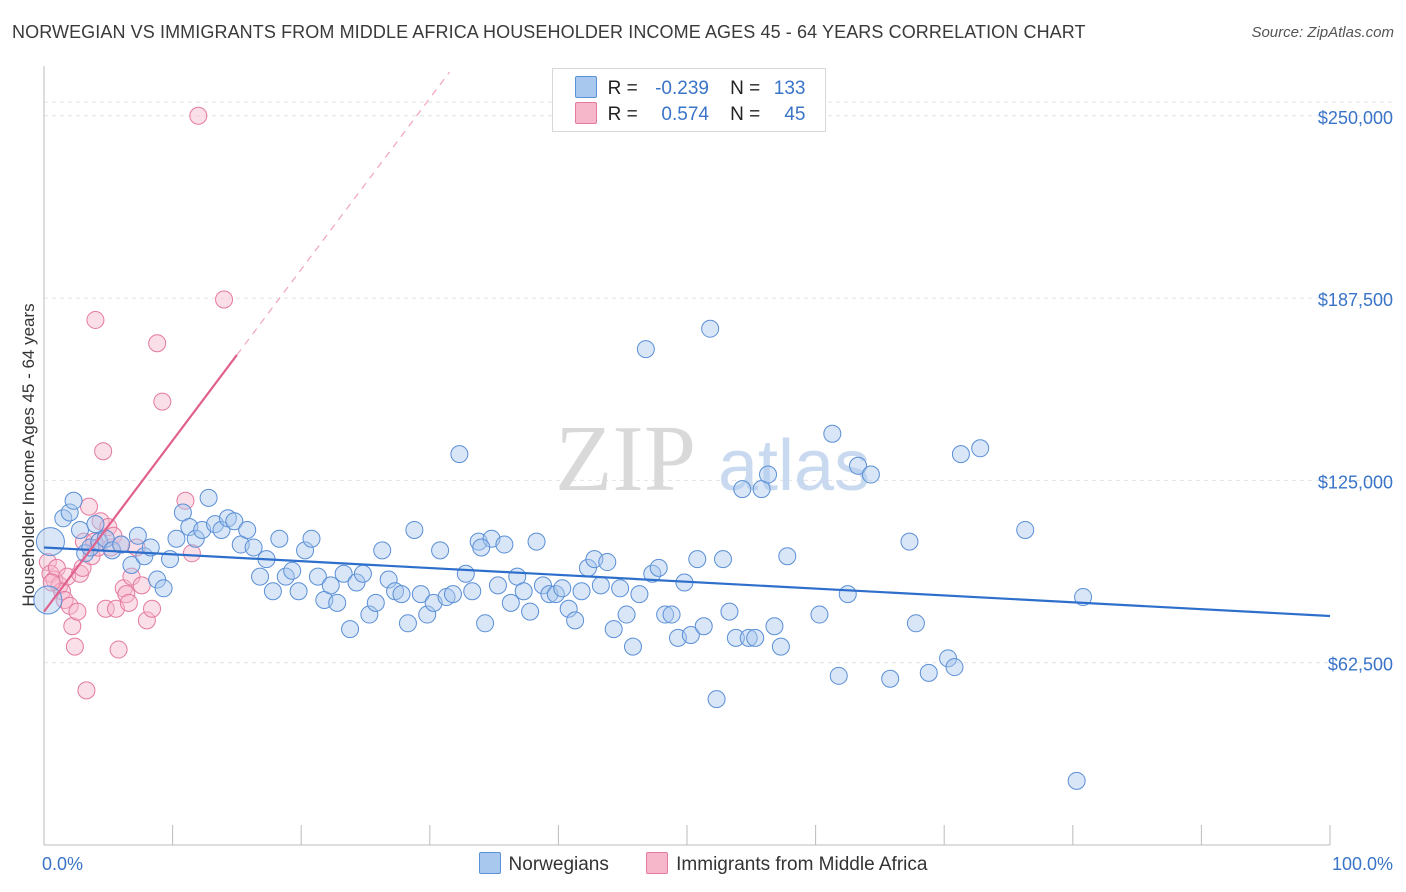 The height and width of the screenshot is (892, 1406). What do you see at coordinates (712, 459) in the screenshot?
I see `zipatlas-watermark: ZIP atlas` at bounding box center [712, 459].